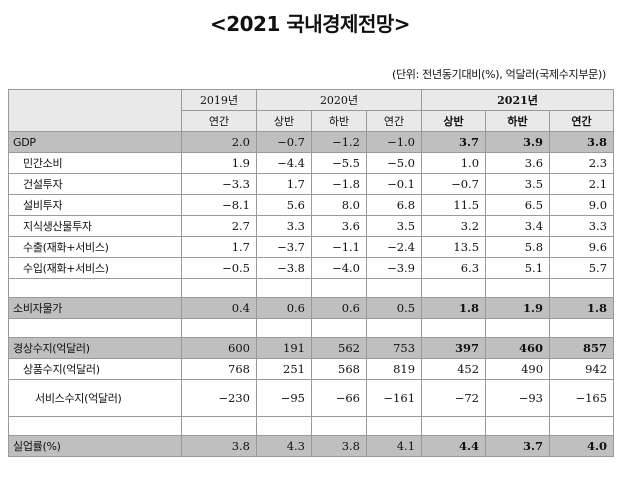  What do you see at coordinates (95, 205) in the screenshot?
I see `row-label: 설비투자` at bounding box center [95, 205].